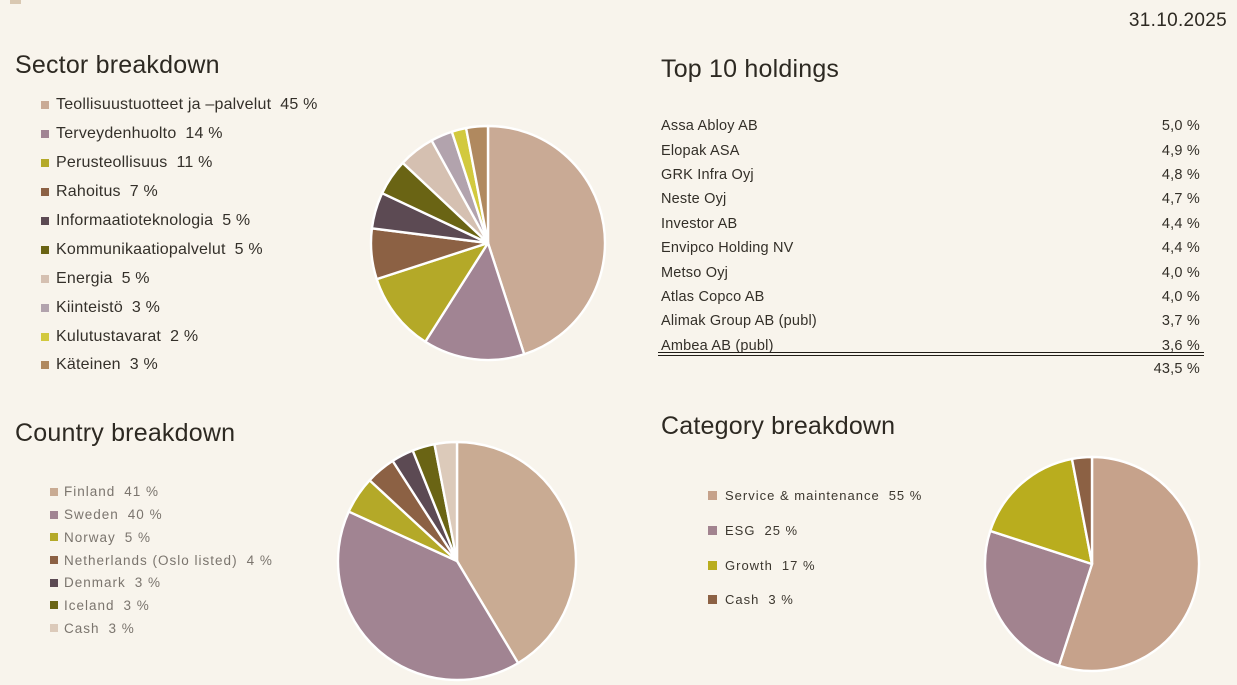 The image size is (1237, 685). What do you see at coordinates (89, 605) in the screenshot?
I see `legend-label: Iceland` at bounding box center [89, 605].